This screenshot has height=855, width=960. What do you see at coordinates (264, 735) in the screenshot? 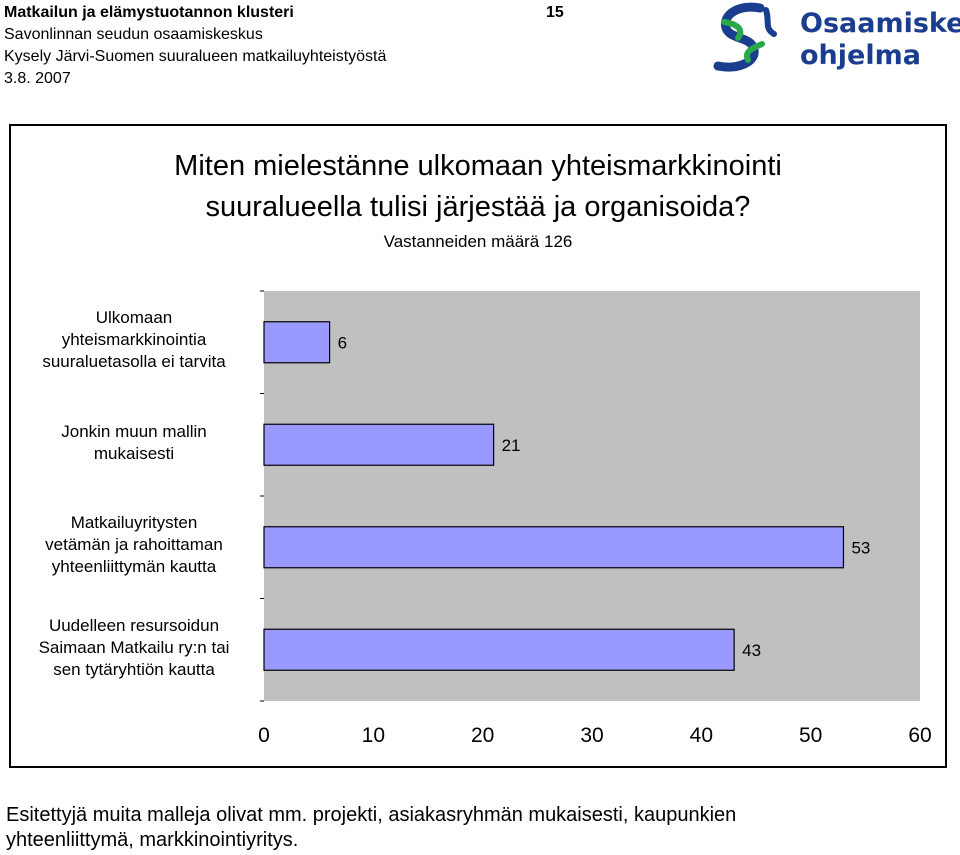
I see `x-tick-label: 0` at bounding box center [264, 735].